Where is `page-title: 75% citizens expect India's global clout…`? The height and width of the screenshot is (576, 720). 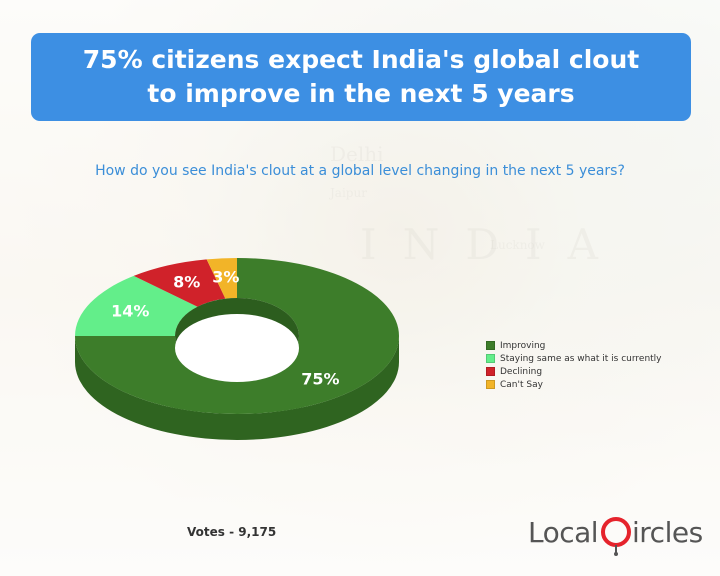 page-title: 75% citizens expect India's global clout… is located at coordinates (361, 76).